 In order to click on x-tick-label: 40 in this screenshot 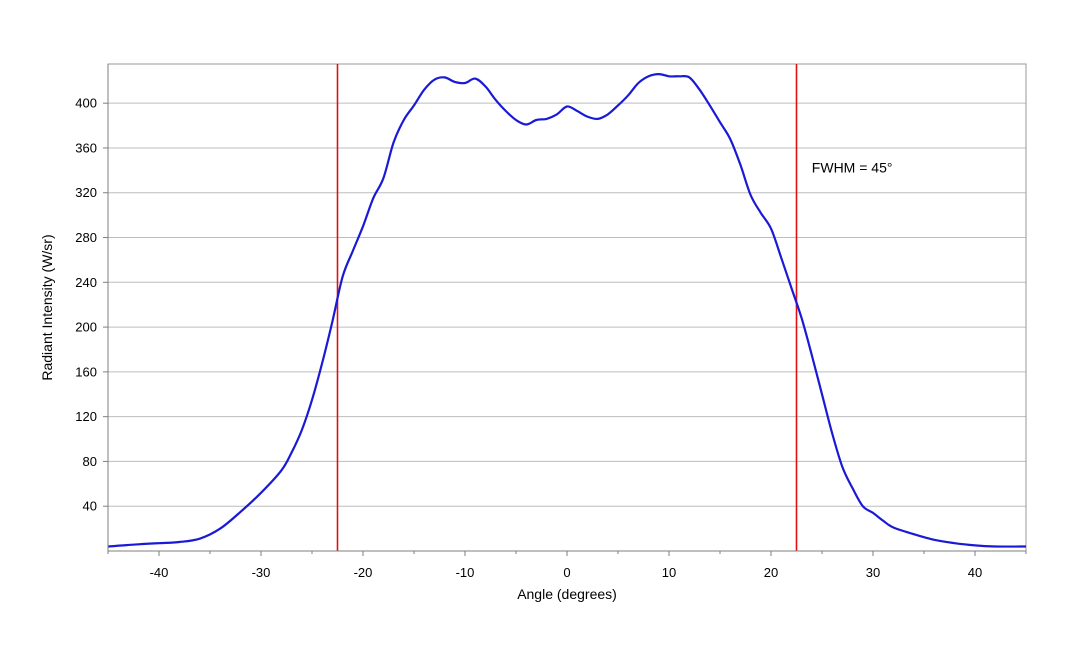, I will do `click(975, 572)`.